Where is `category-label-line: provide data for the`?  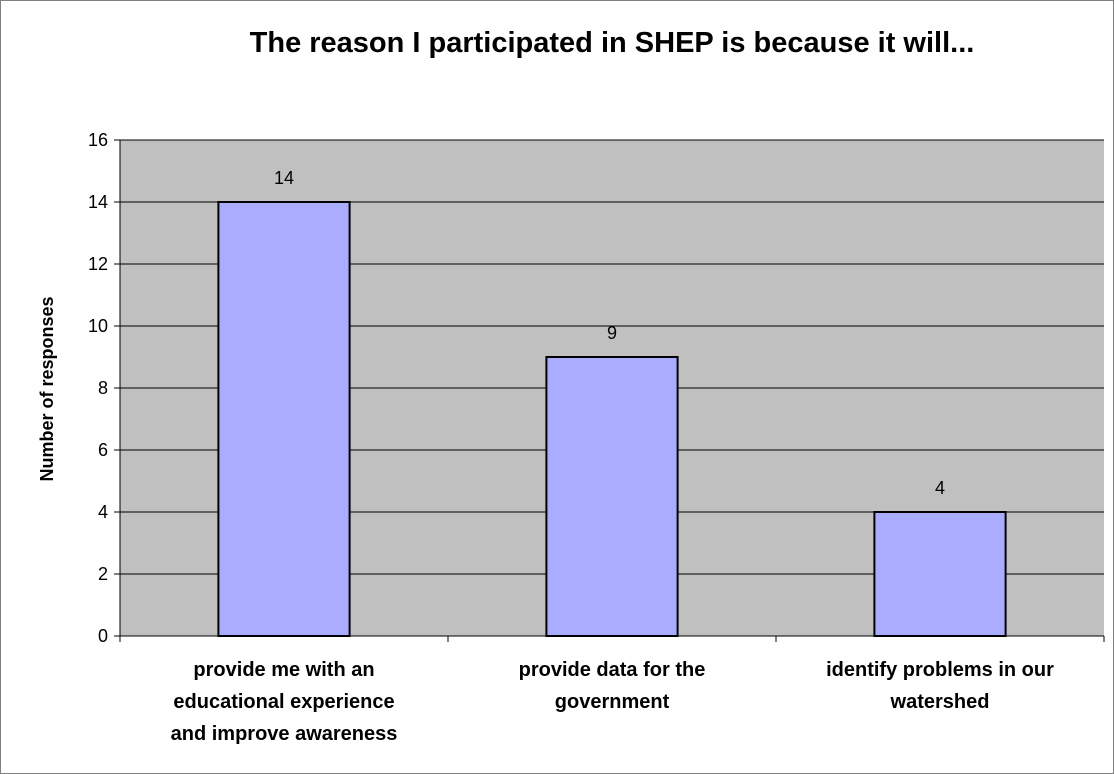
category-label-line: provide data for the is located at coordinates (612, 670).